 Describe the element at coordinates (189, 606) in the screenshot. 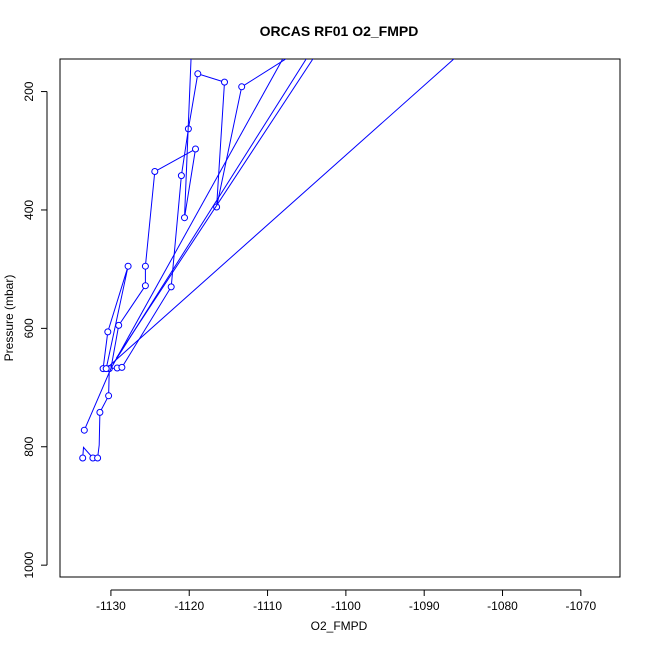

I see `x-tick-label: -1120` at that location.